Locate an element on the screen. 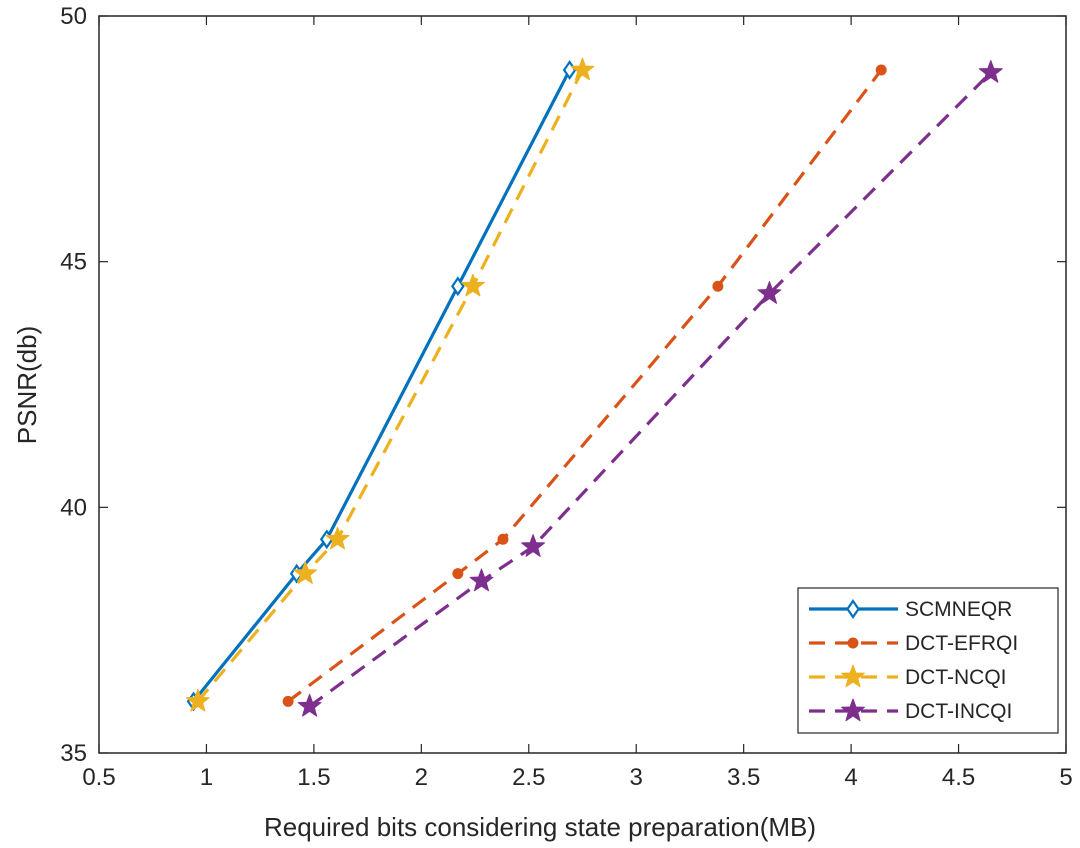 The height and width of the screenshot is (848, 1080). x-tick-label: 1.5 is located at coordinates (313, 777).